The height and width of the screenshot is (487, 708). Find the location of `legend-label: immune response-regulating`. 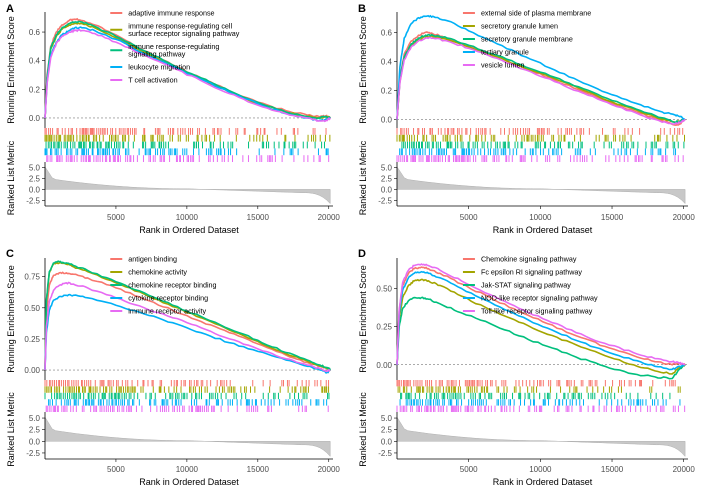

legend-label: immune response-regulating is located at coordinates (173, 46).